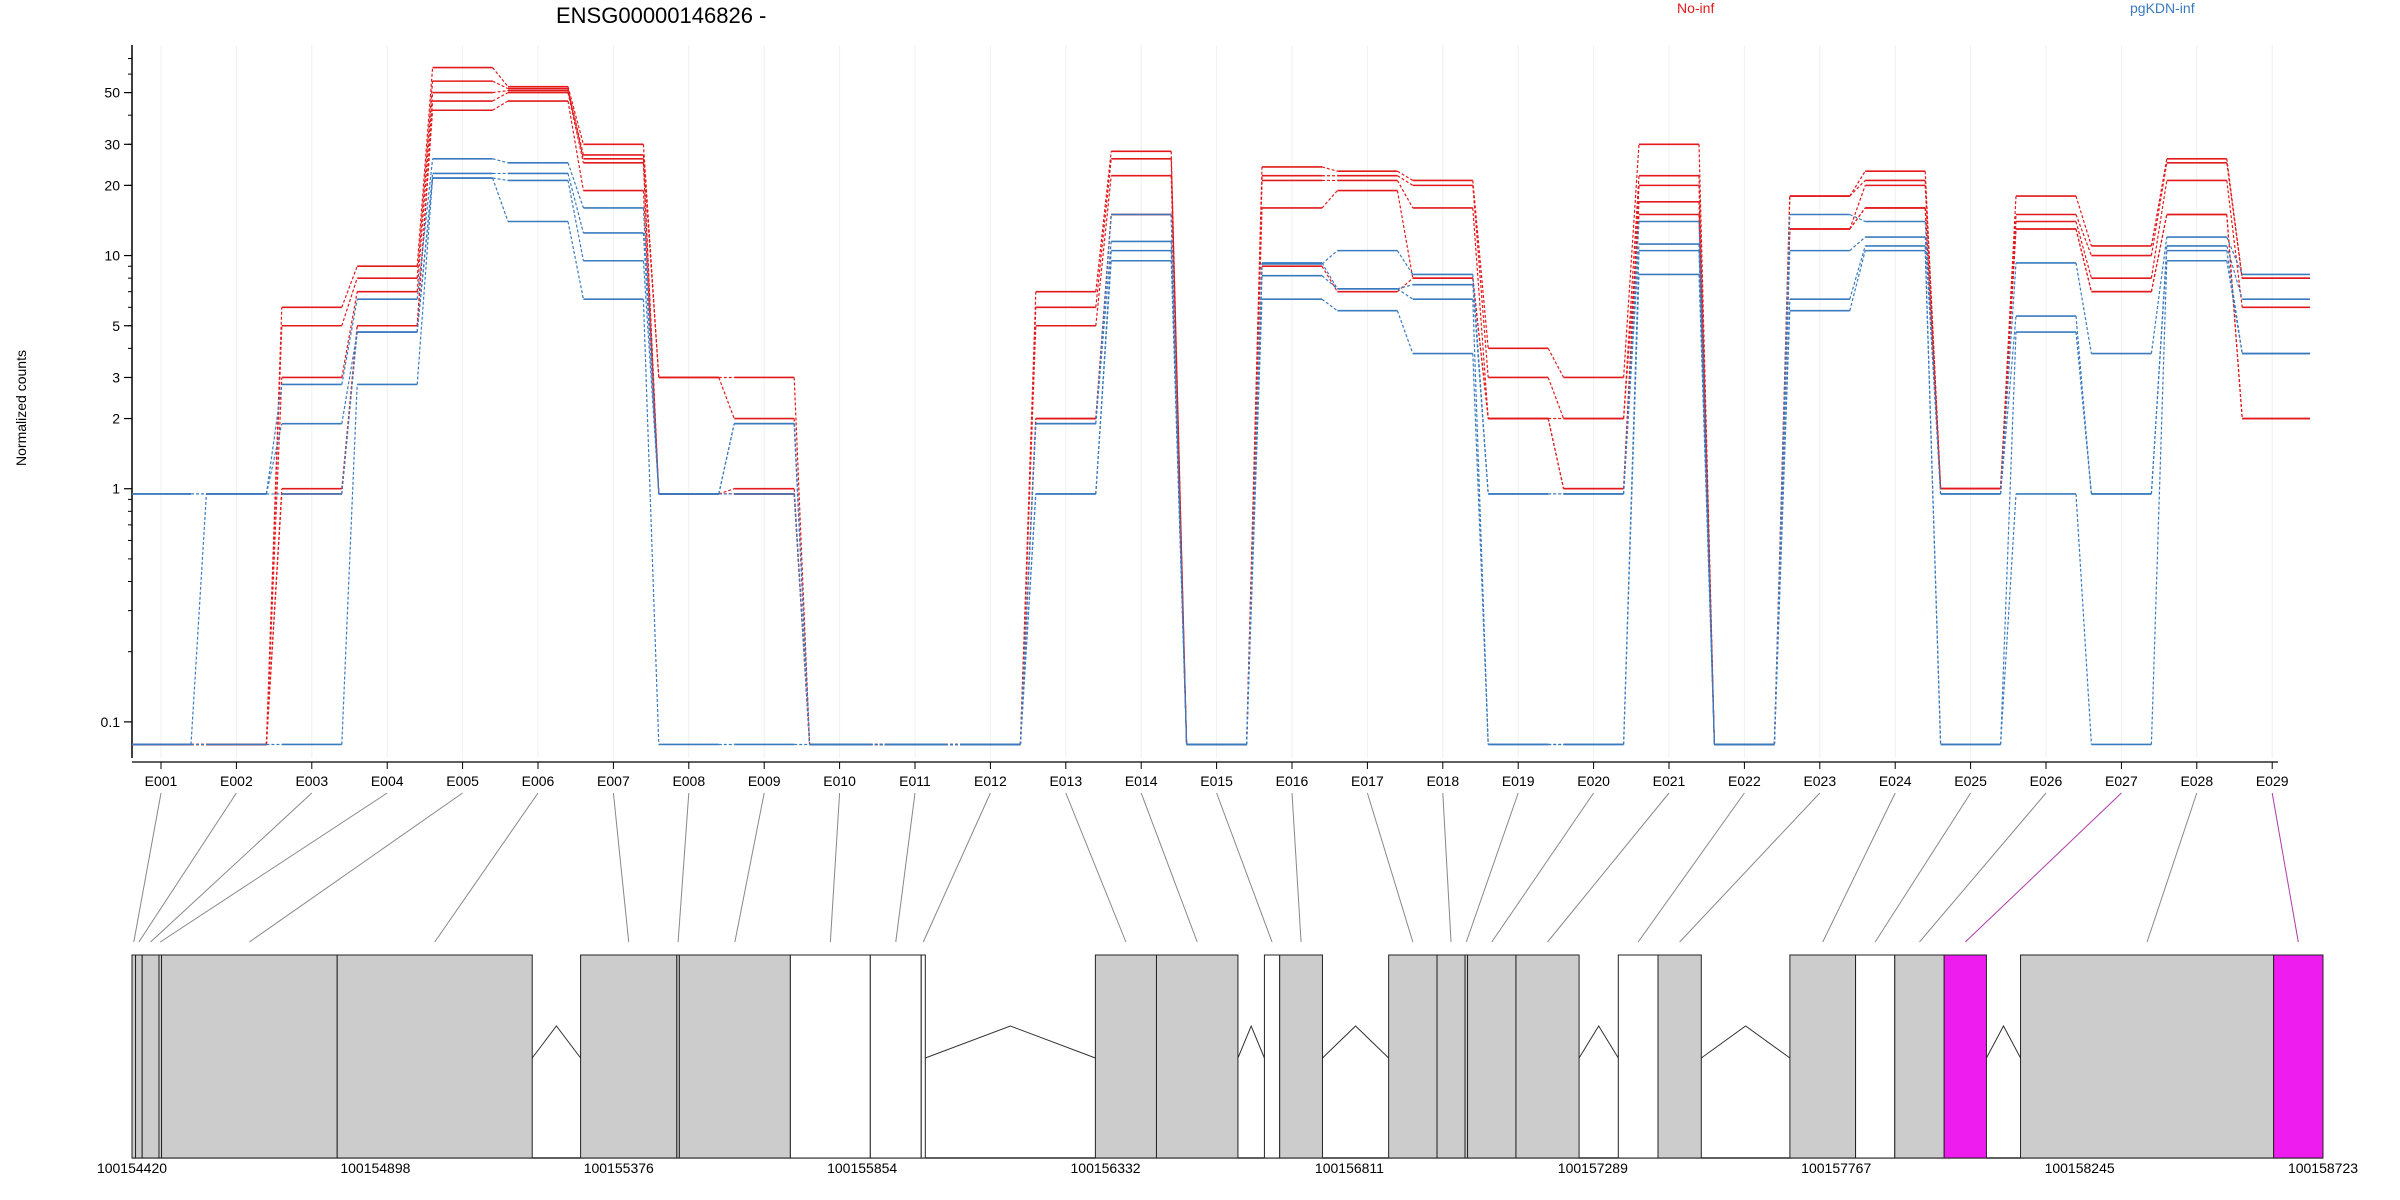 The width and height of the screenshot is (2400, 1200). Describe the element at coordinates (2272, 781) in the screenshot. I see `x-tick-label-E029: E029` at that location.